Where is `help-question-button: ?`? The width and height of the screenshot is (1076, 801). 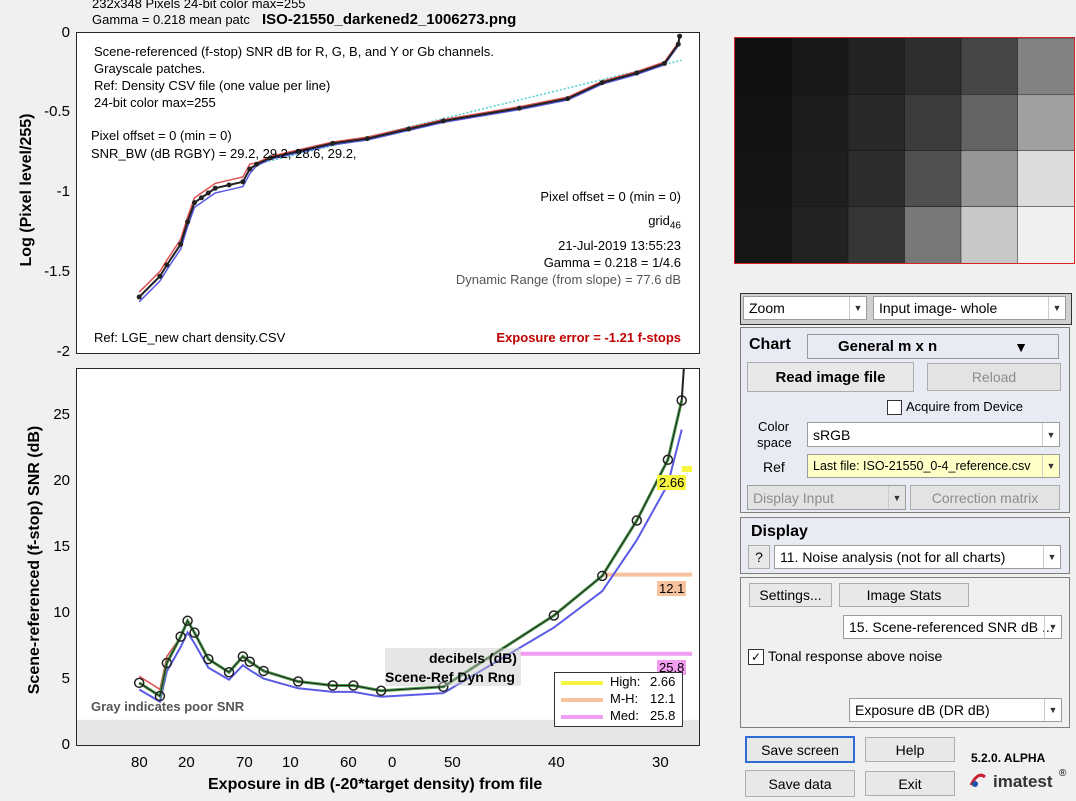
help-question-button: ? is located at coordinates (759, 557).